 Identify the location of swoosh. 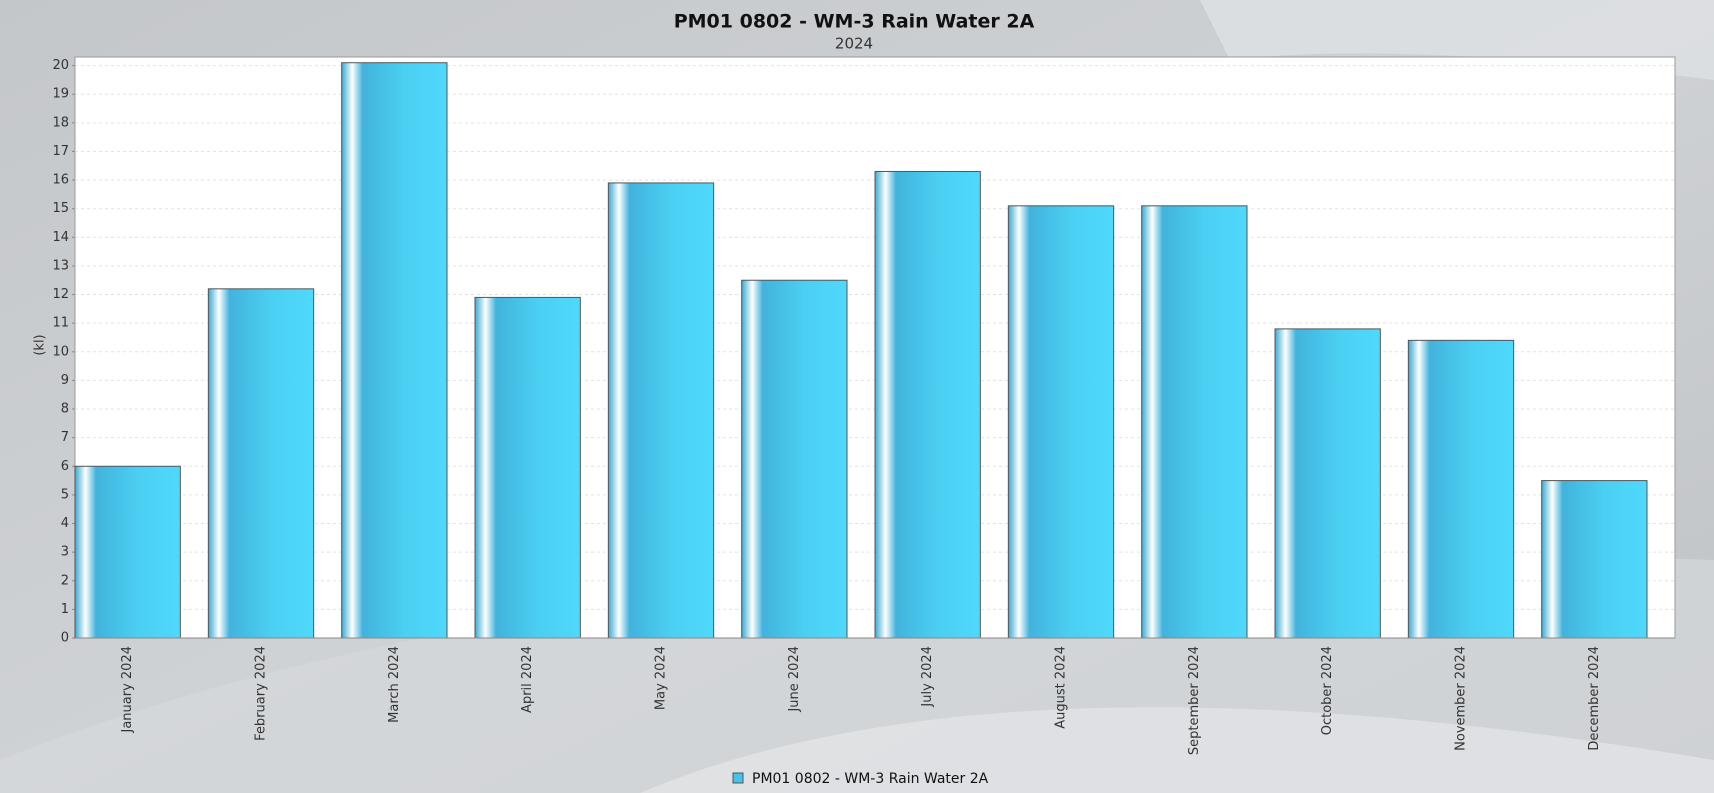
(1177, 750).